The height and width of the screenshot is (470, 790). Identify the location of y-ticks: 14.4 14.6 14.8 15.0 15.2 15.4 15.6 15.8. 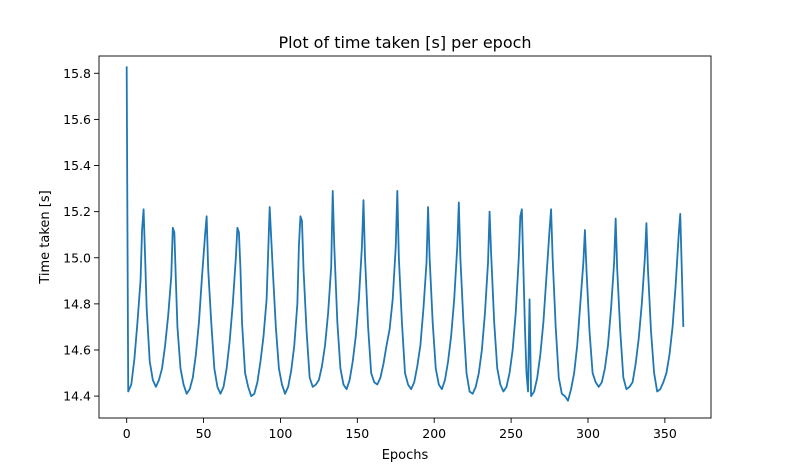
(81, 235).